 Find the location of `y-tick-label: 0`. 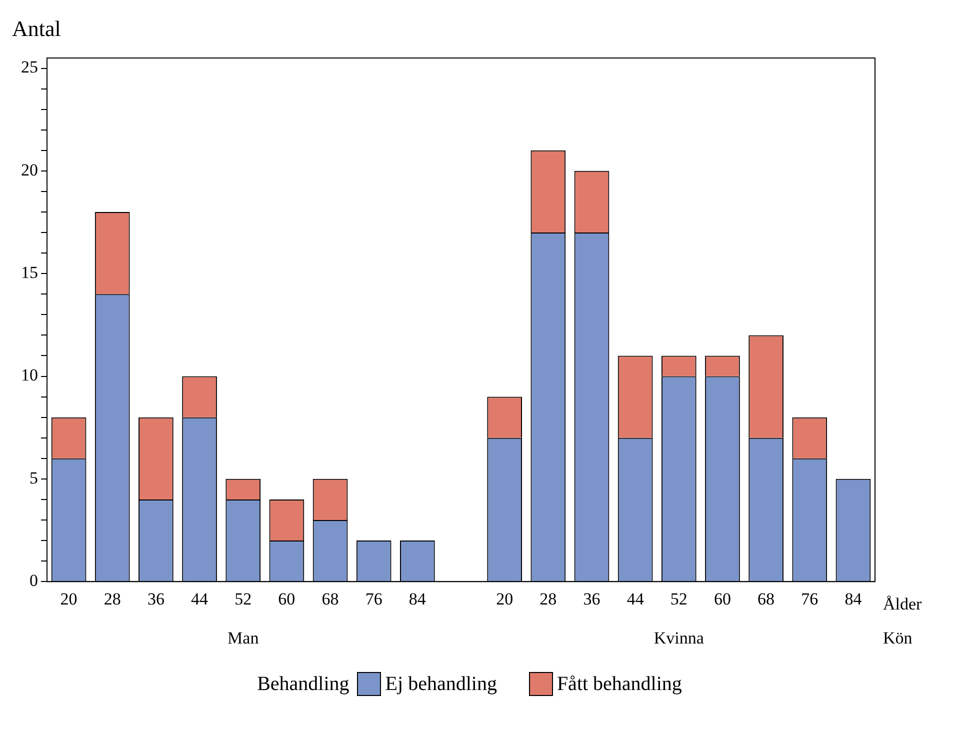

y-tick-label: 0 is located at coordinates (34, 580).